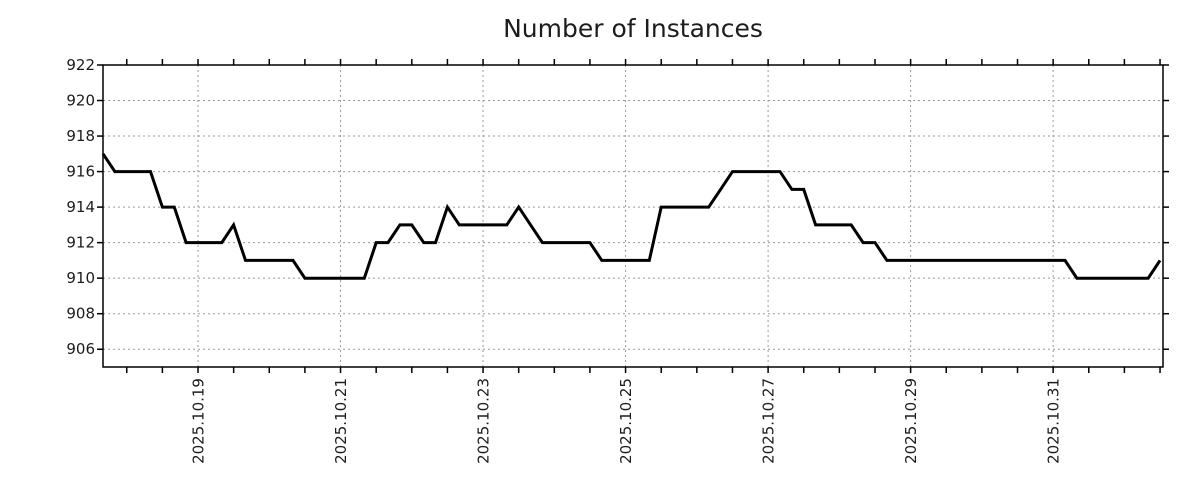 This screenshot has height=504, width=1200. I want to click on y-tick-label: 918, so click(80, 136).